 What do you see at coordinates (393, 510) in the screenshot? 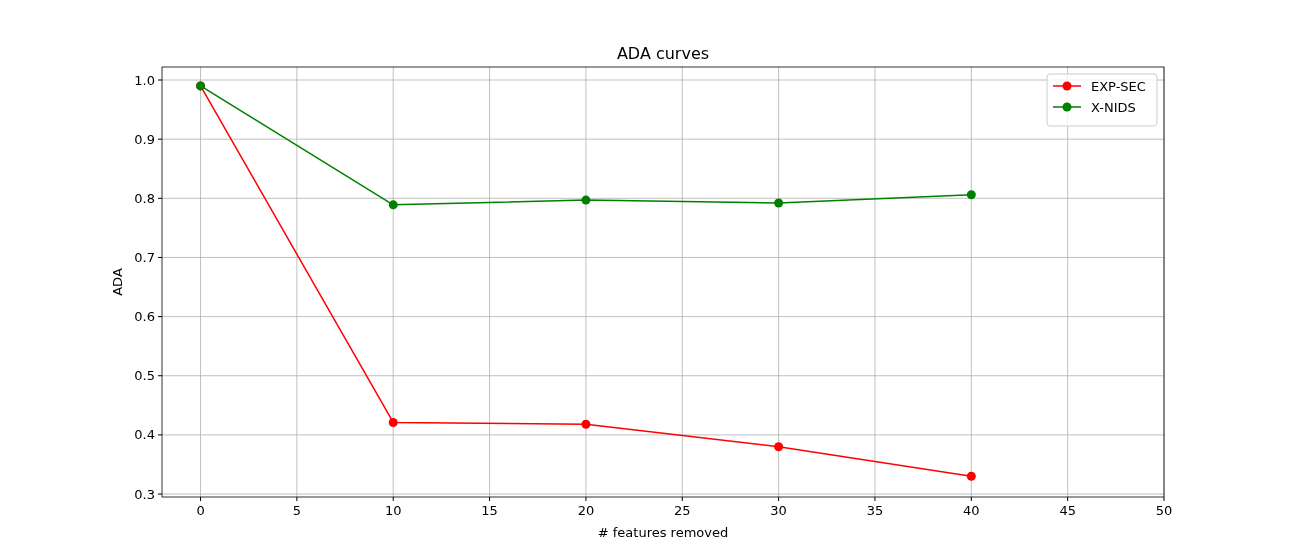
I see `x-tick-label: 10` at bounding box center [393, 510].